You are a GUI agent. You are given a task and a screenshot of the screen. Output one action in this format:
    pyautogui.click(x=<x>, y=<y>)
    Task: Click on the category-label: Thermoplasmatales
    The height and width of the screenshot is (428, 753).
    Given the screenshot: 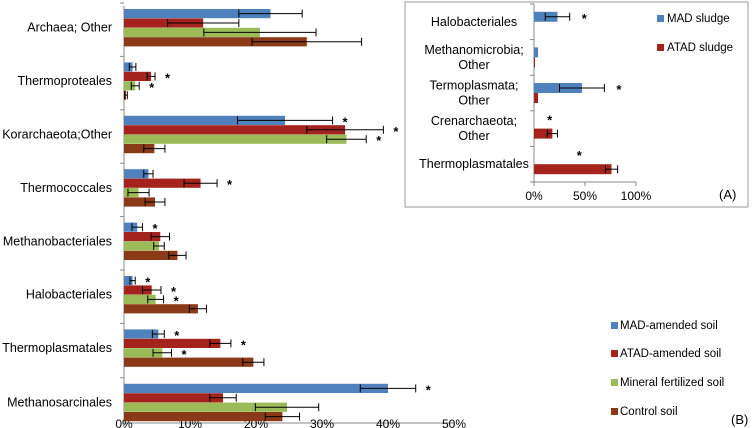 What is the action you would take?
    pyautogui.click(x=57, y=348)
    